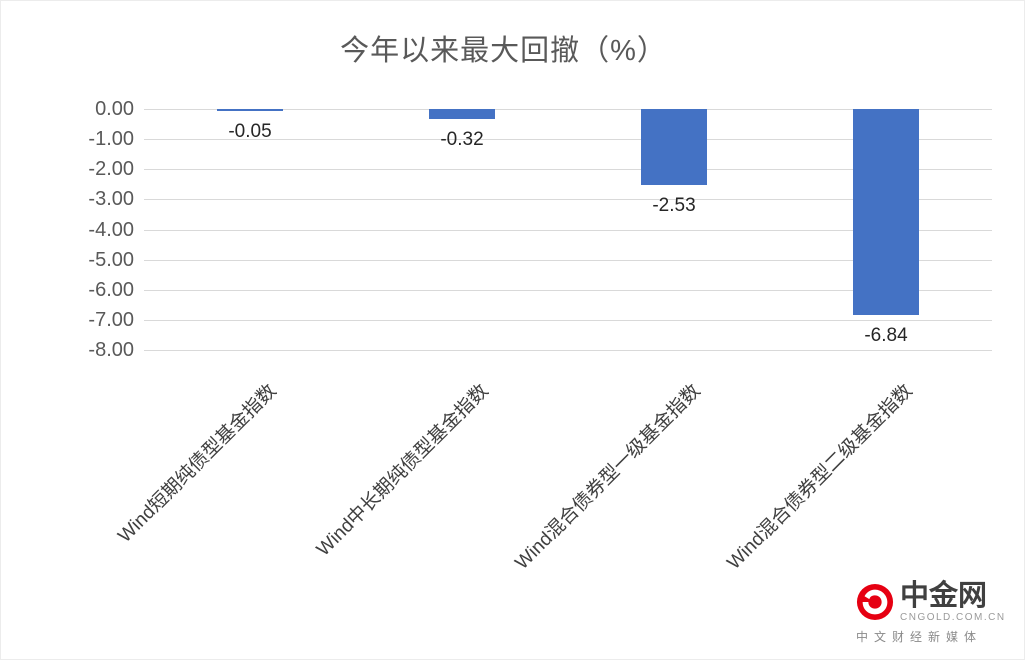  I want to click on y-tick-label: -7.00, so click(111, 319).